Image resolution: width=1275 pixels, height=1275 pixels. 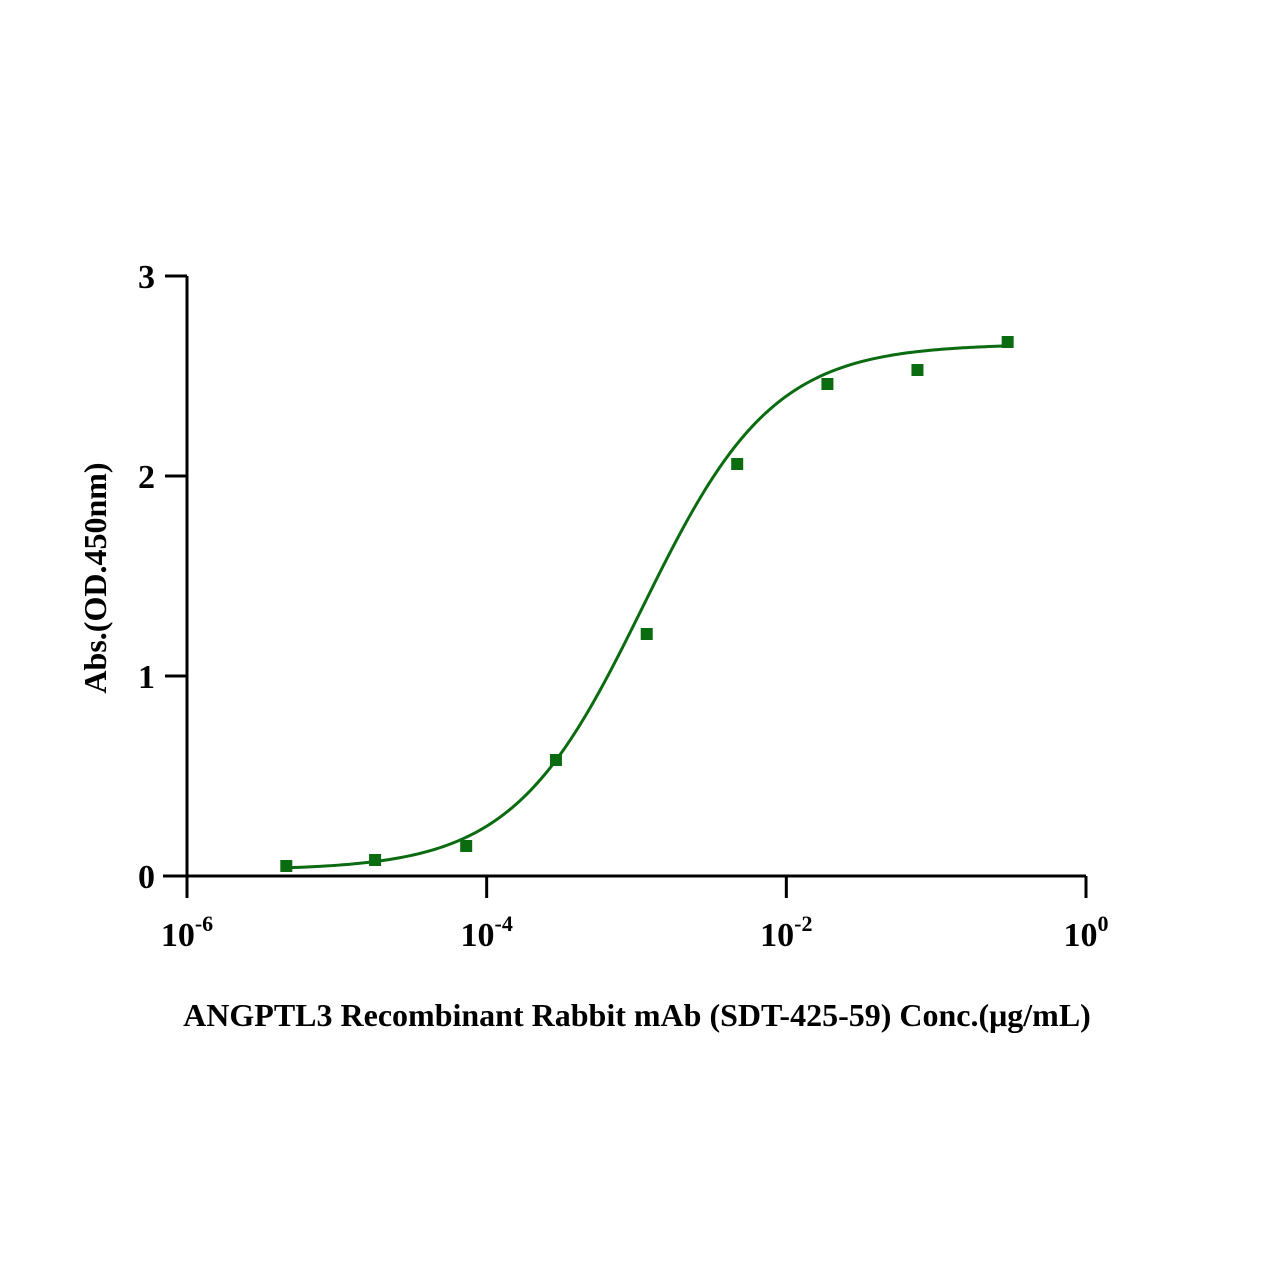 What do you see at coordinates (504, 923) in the screenshot?
I see `x-tick-exponent: -4` at bounding box center [504, 923].